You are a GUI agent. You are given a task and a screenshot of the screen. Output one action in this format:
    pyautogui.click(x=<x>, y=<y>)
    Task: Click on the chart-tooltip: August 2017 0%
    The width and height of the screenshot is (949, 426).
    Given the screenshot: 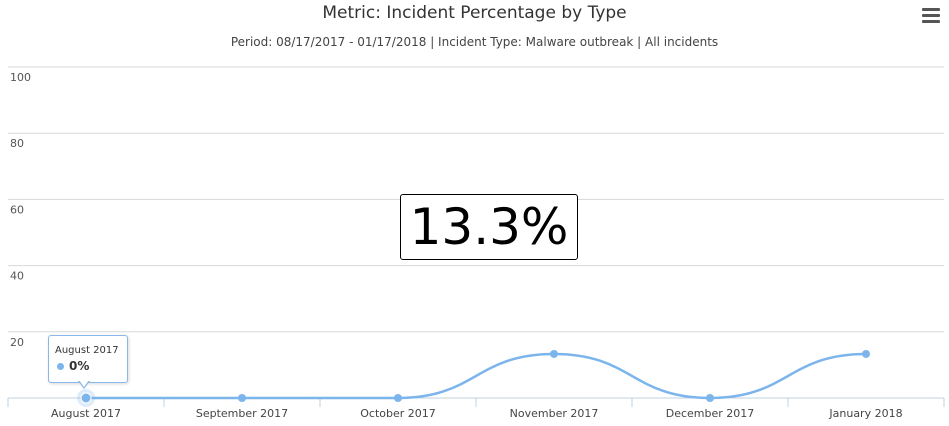 What is the action you would take?
    pyautogui.click(x=88, y=359)
    